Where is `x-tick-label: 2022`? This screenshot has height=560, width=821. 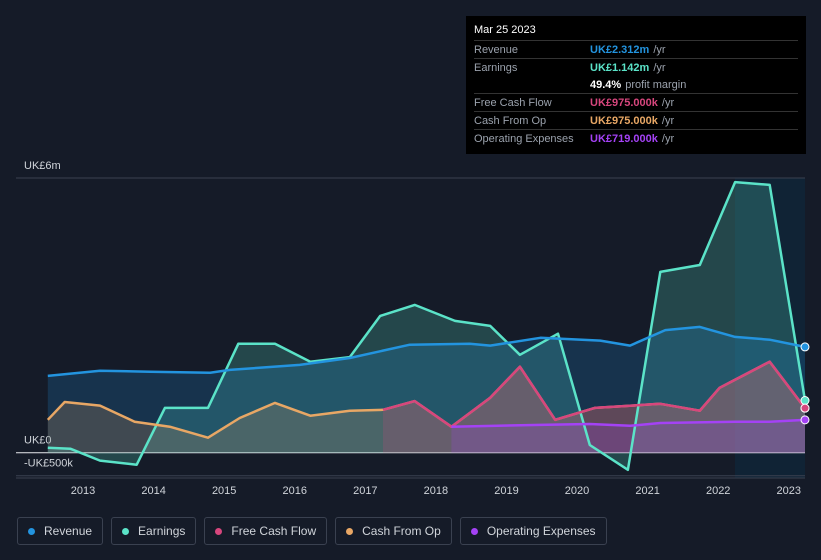 x-tick-label: 2022 is located at coordinates (718, 491).